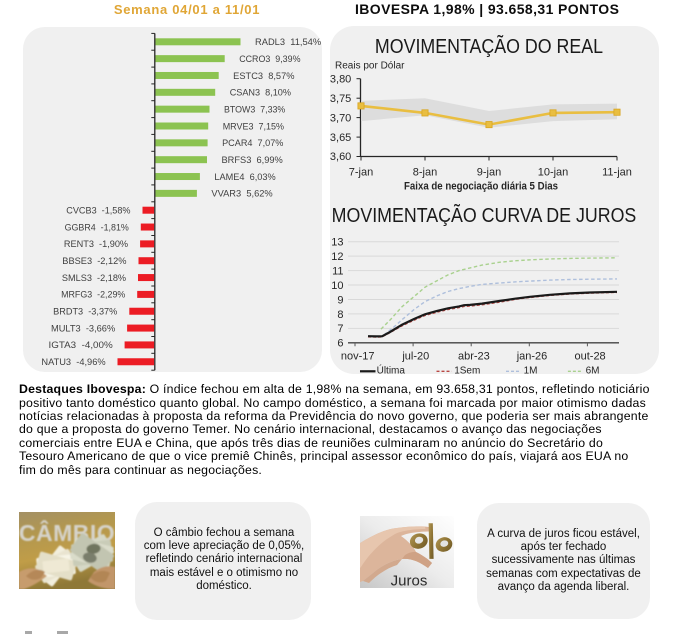  What do you see at coordinates (85, 312) in the screenshot?
I see `svg-text: BRDT3 -3,37%` at bounding box center [85, 312].